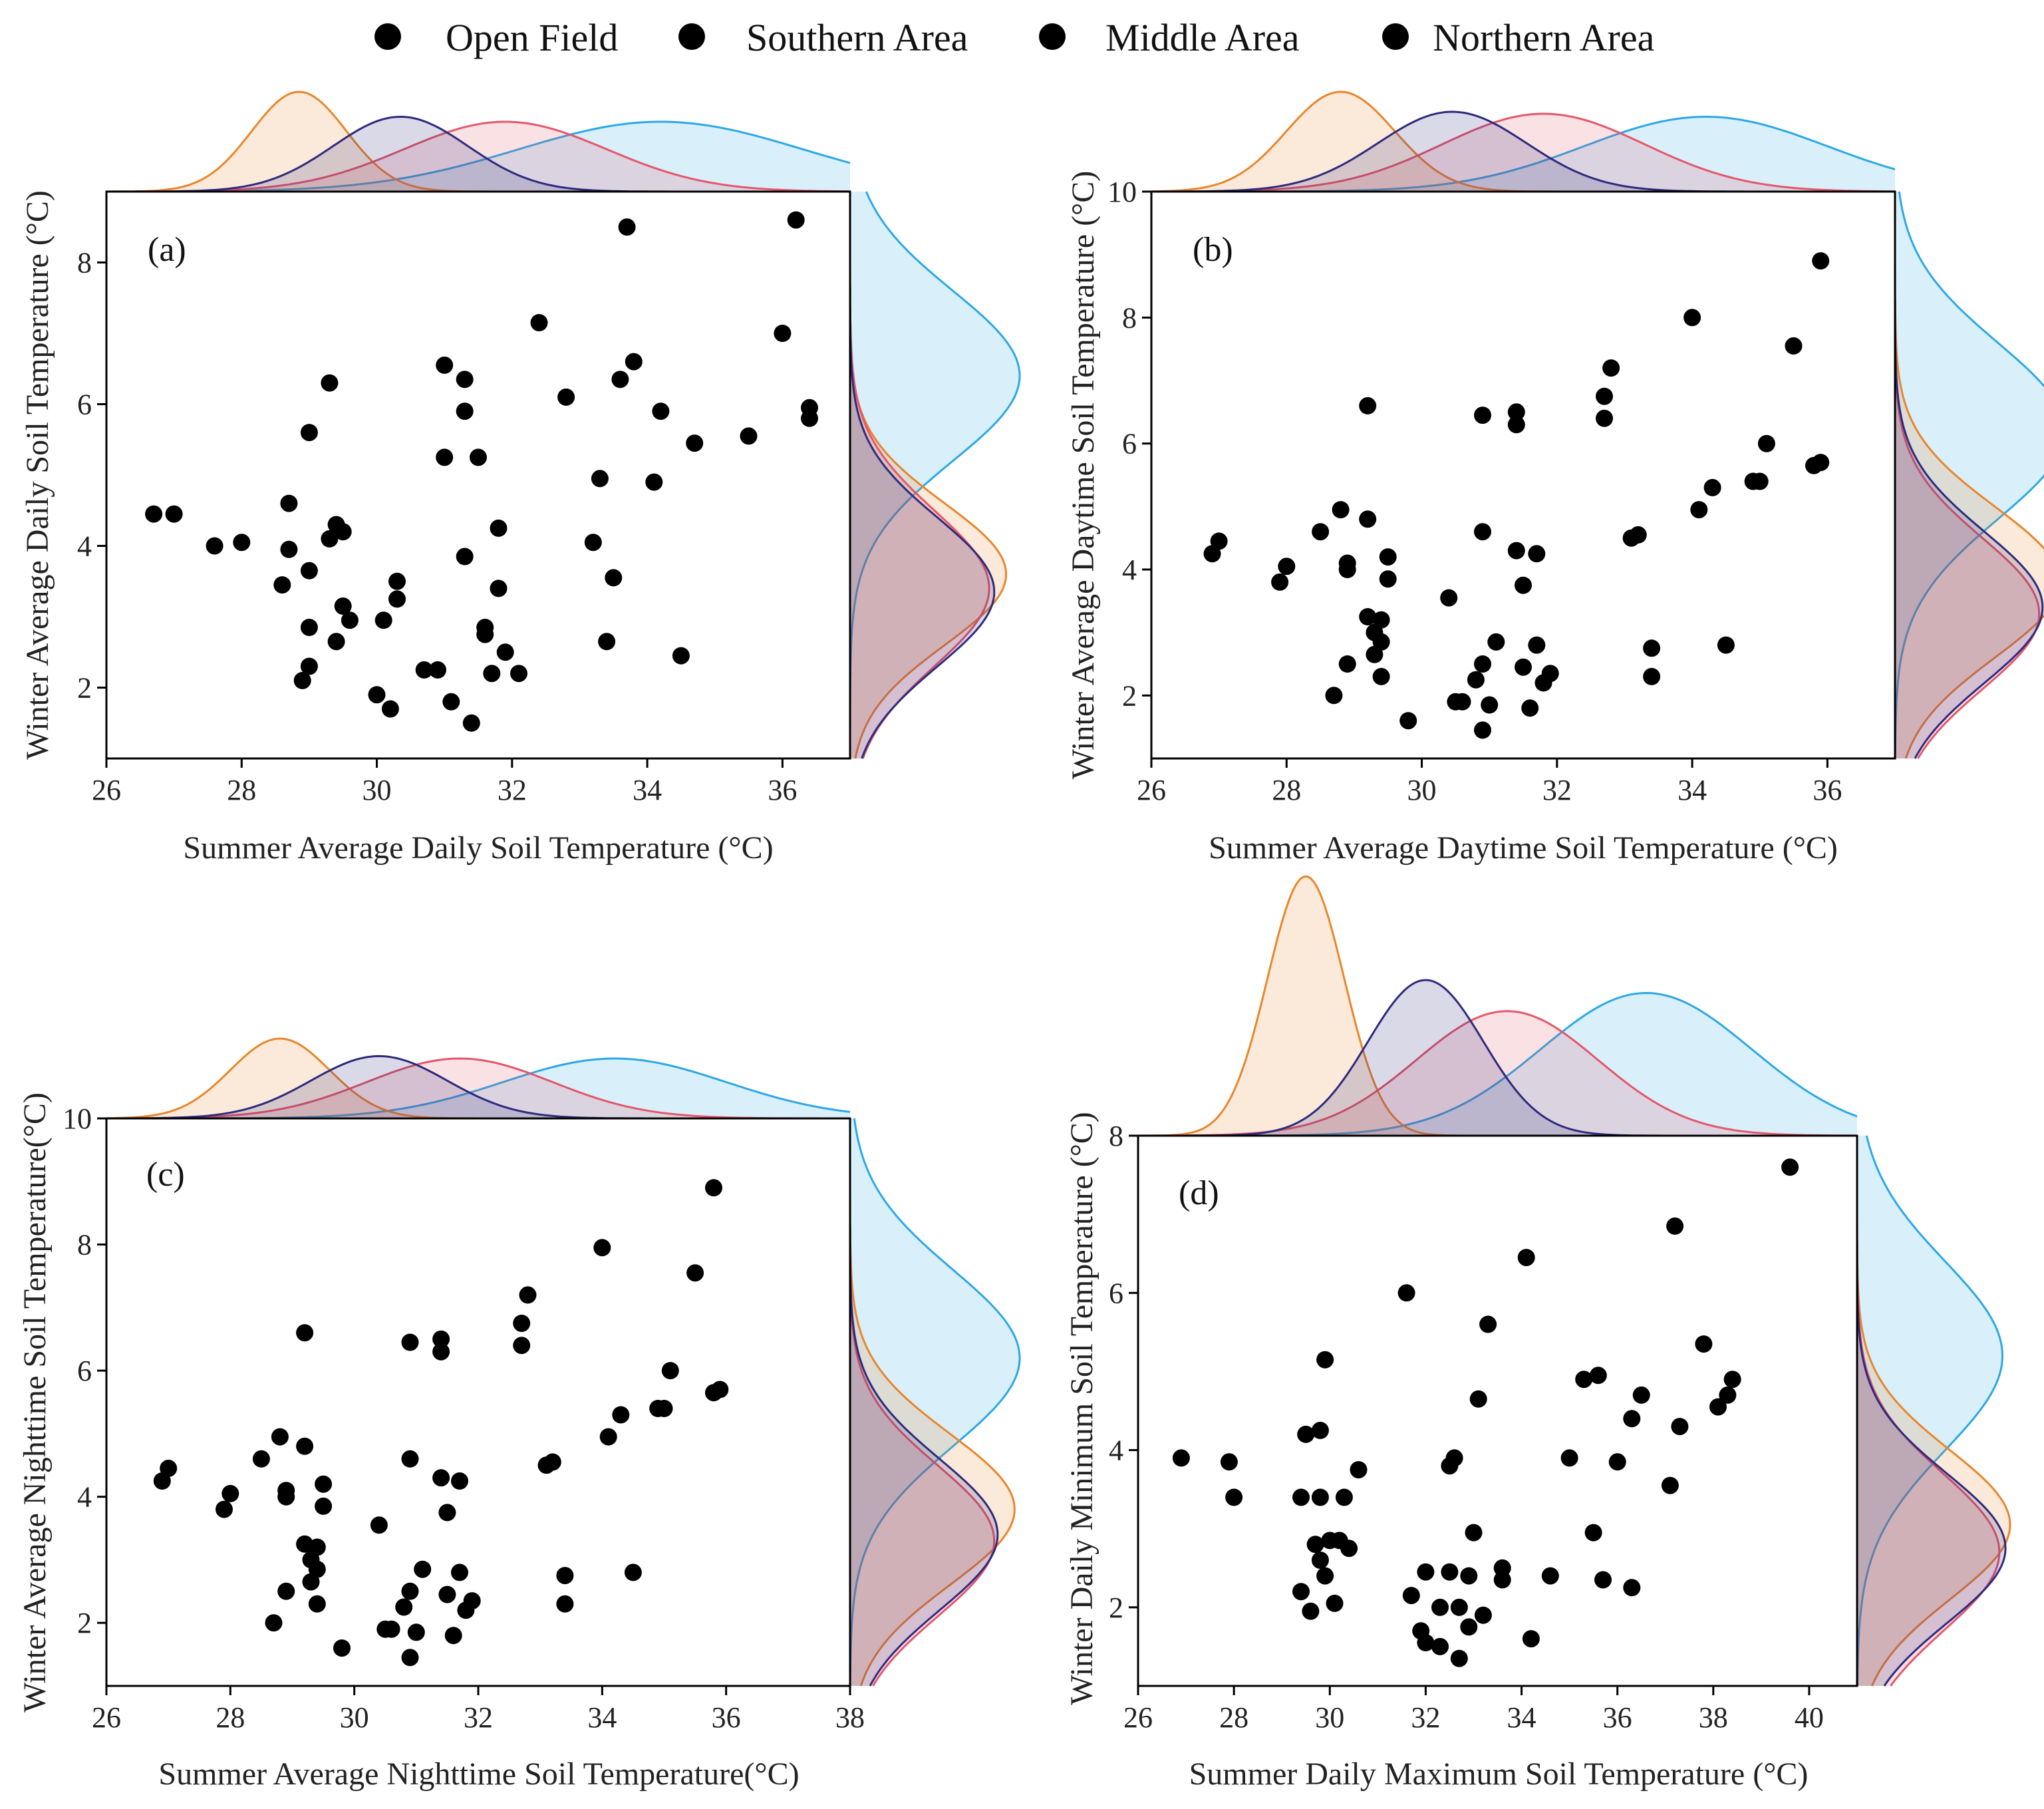 This screenshot has width=2044, height=1809. I want to click on kde-right-d, so click(1933, 1411).